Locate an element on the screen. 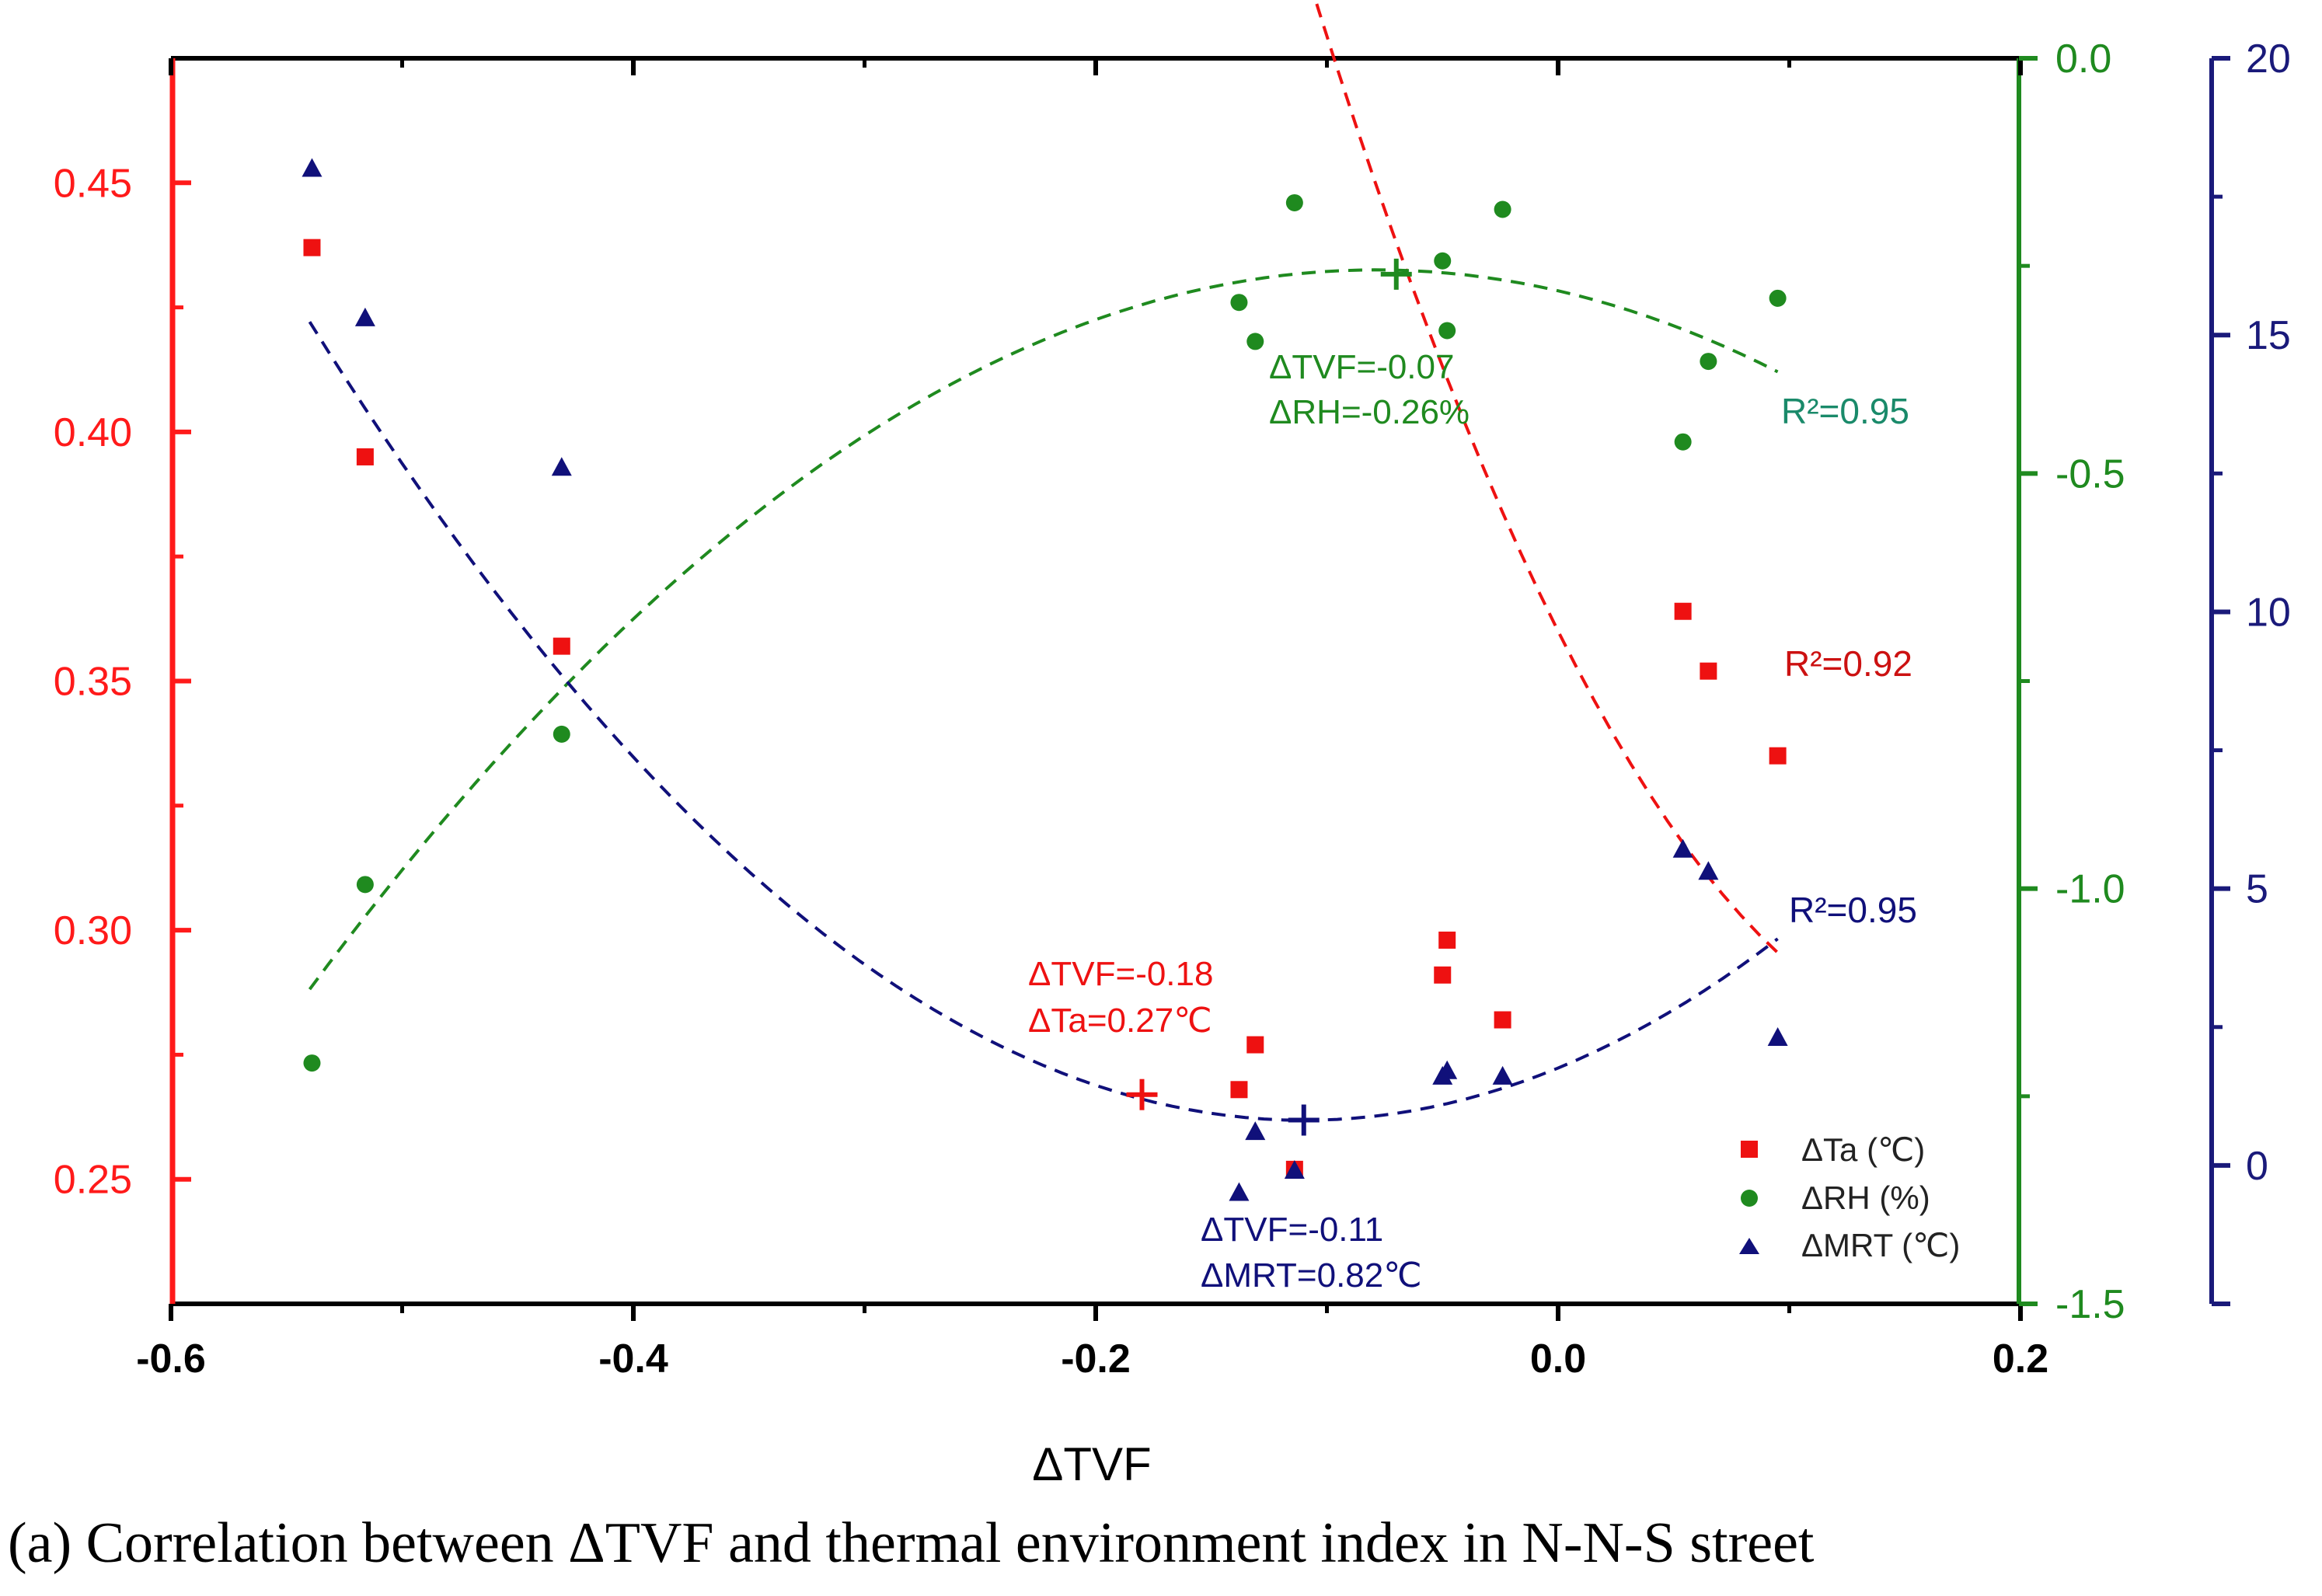  legend-label-mrt: ΔMRT (℃) is located at coordinates (1881, 1245).